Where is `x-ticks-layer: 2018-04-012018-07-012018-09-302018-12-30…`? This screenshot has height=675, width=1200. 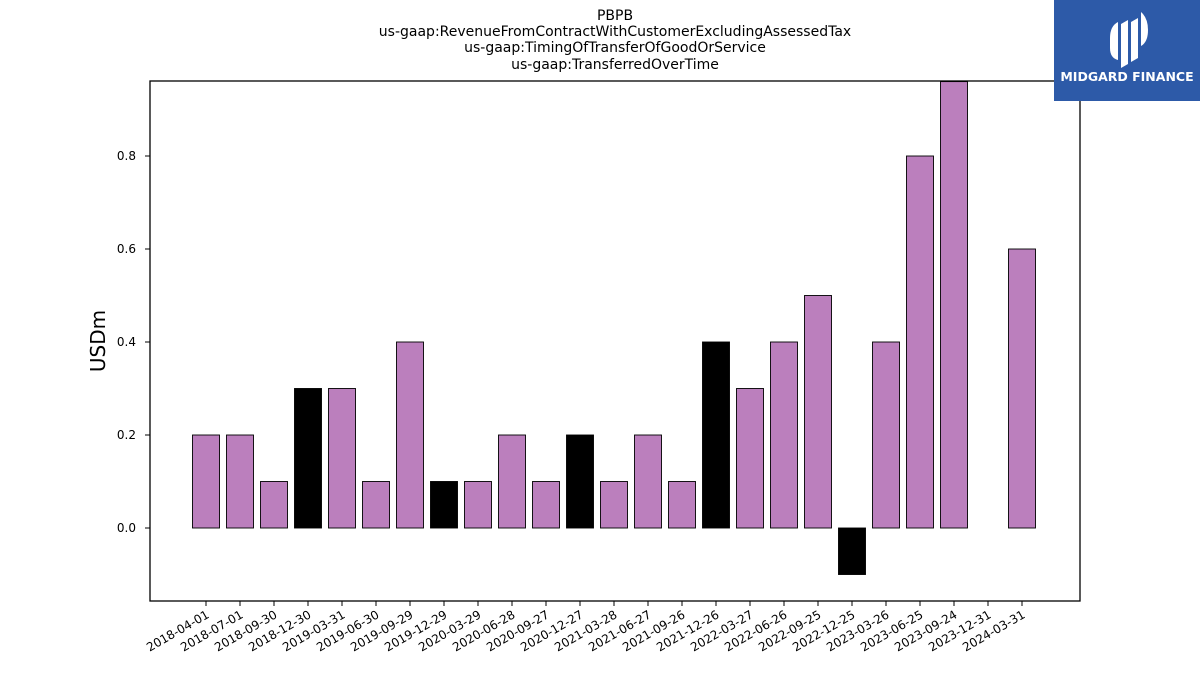 x-ticks-layer: 2018-04-012018-07-012018-09-302018-12-30… is located at coordinates (586, 627).